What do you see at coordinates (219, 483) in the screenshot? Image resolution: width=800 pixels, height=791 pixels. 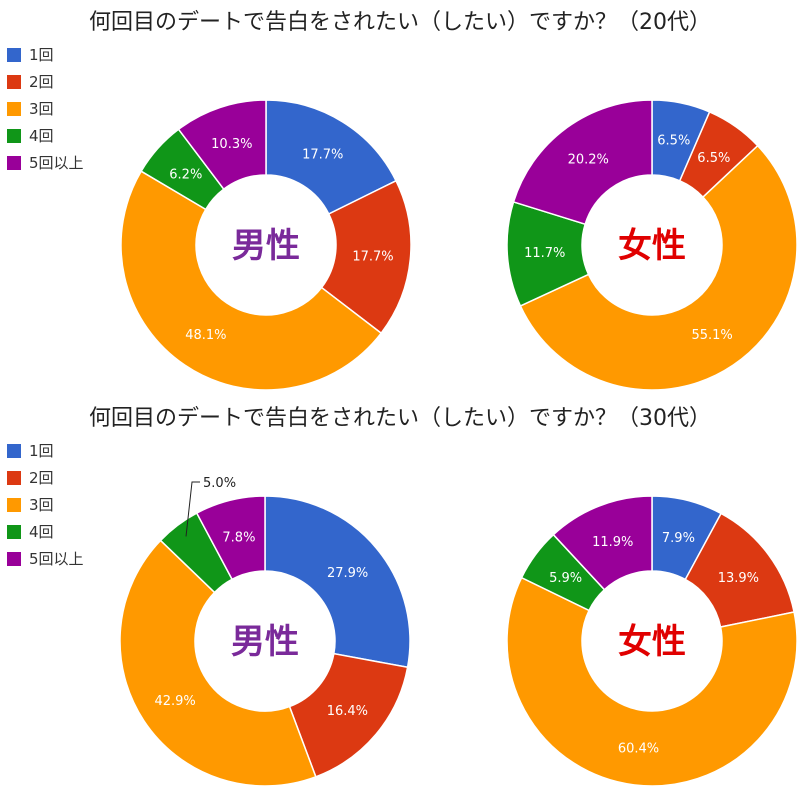 I see `data-label-slice-4-male: 5.0%` at bounding box center [219, 483].